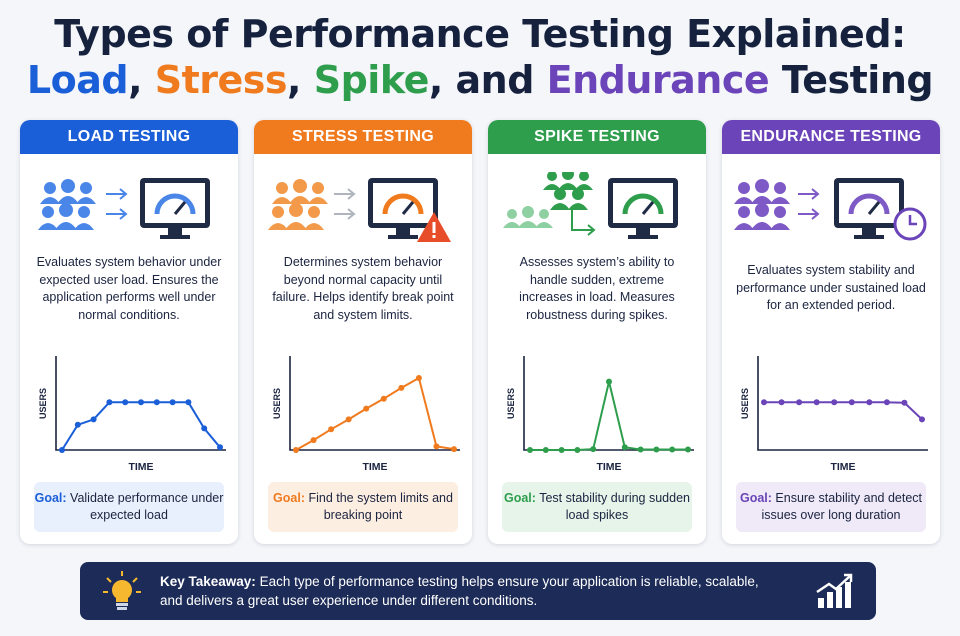 This screenshot has width=960, height=636. I want to click on line-chart-spike: USERS TIME, so click(600, 414).